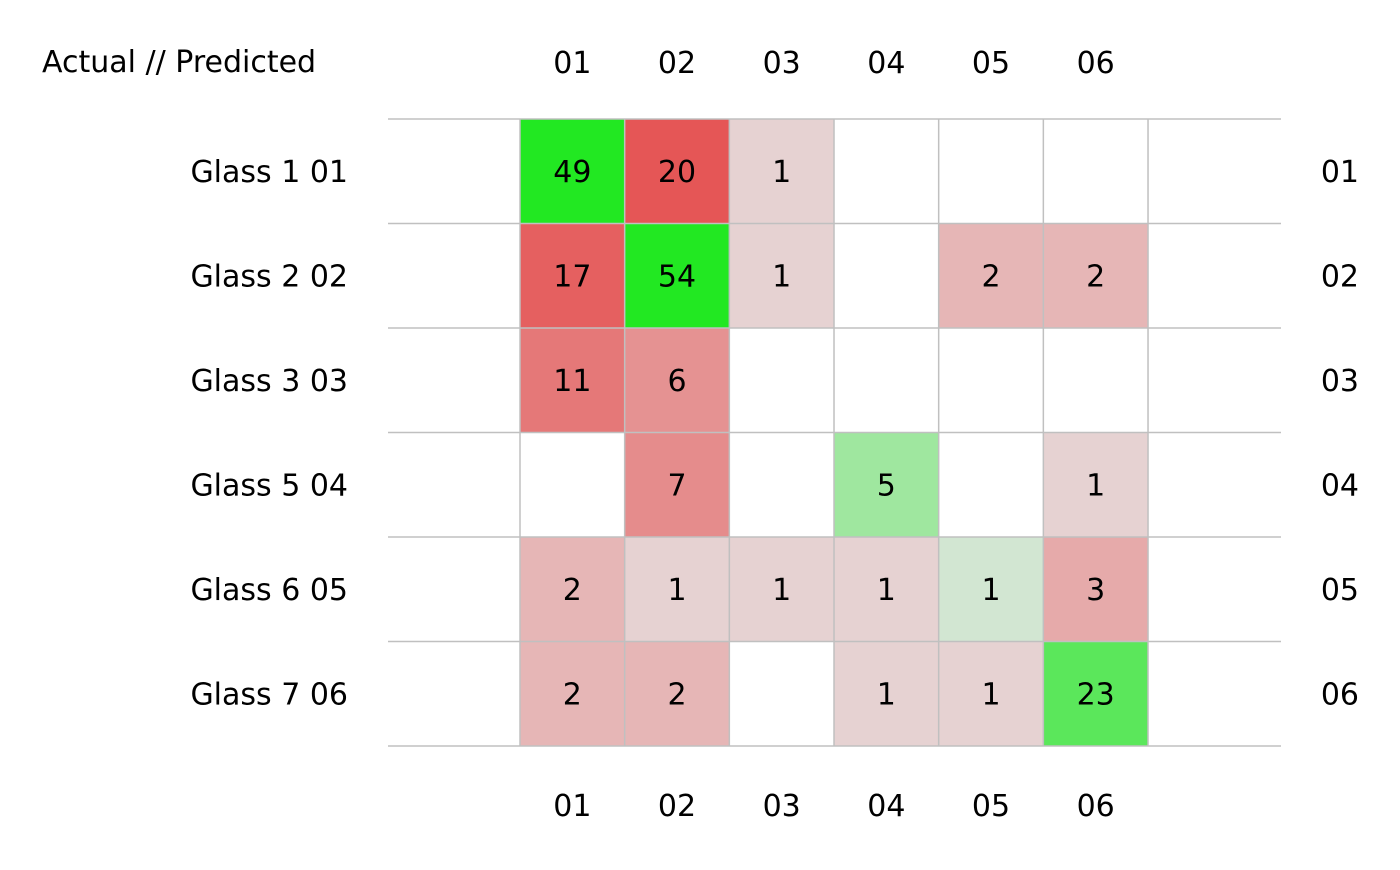  I want to click on column-label-bottom: 04, so click(886, 806).